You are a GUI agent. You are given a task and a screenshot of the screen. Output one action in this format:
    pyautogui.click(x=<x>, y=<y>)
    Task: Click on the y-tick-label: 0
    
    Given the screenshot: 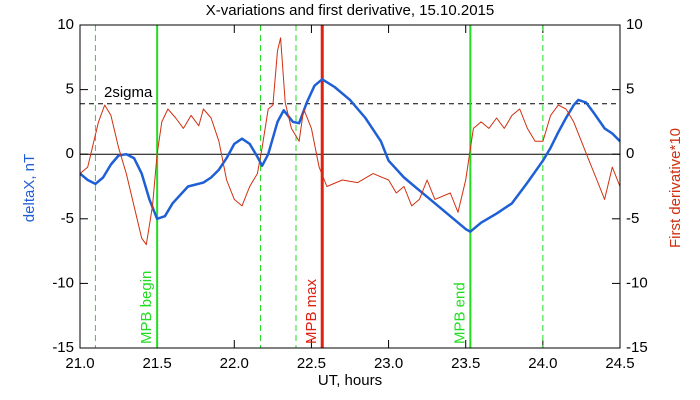 What is the action you would take?
    pyautogui.click(x=70, y=153)
    